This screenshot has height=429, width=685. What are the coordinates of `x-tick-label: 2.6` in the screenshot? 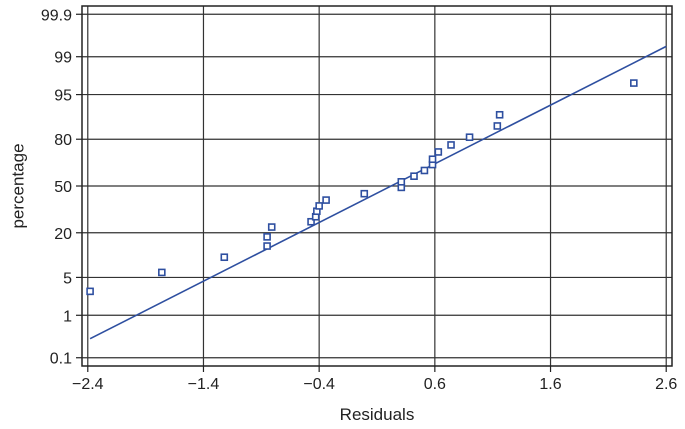 It's located at (666, 384).